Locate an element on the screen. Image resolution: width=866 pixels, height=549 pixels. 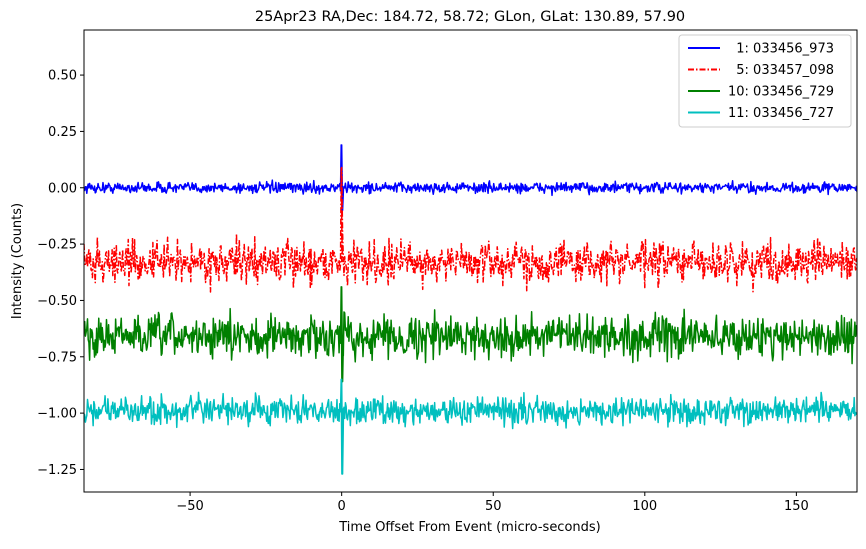
x-axis-ticks: −50 0 50 100 150 is located at coordinates (492, 503).